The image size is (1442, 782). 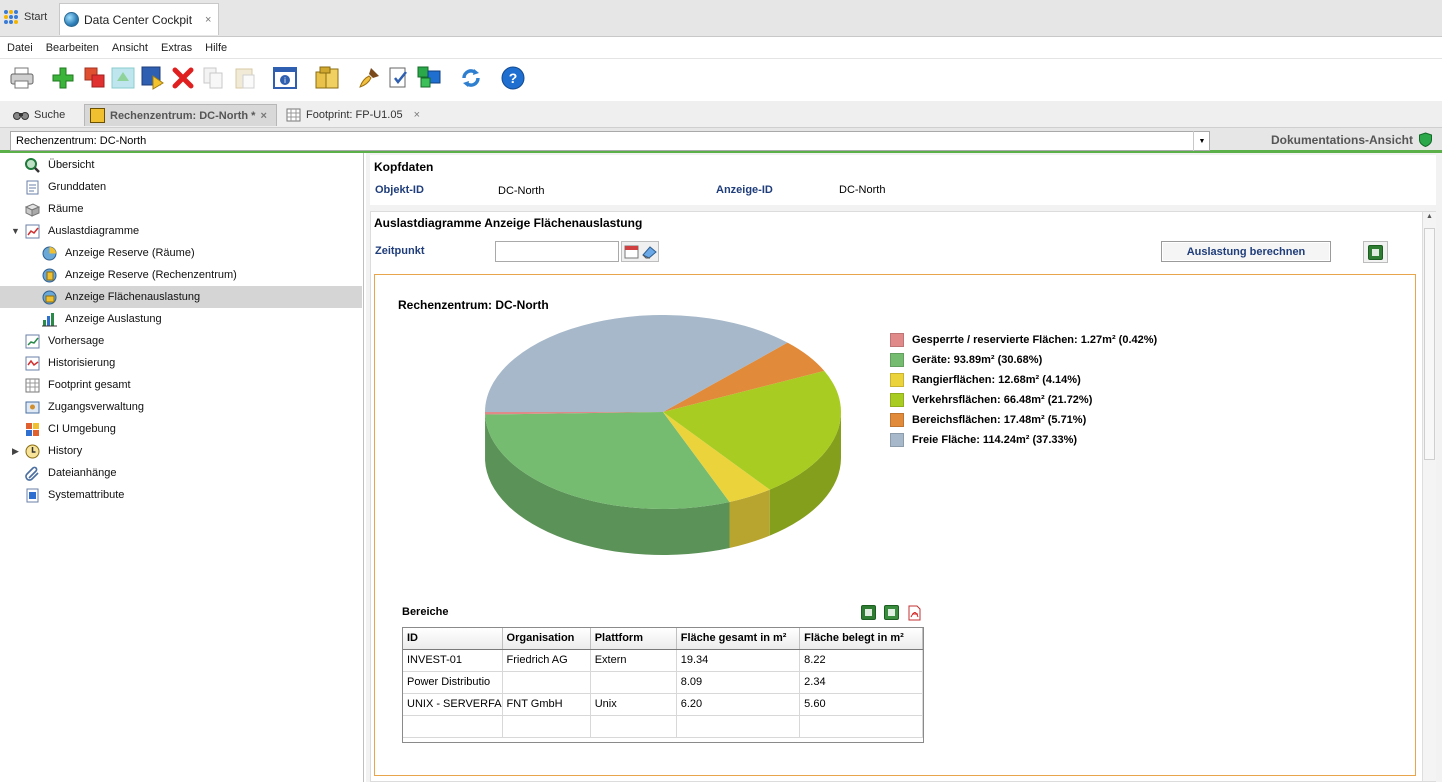 I want to click on column-header: Organisation, so click(x=546, y=639).